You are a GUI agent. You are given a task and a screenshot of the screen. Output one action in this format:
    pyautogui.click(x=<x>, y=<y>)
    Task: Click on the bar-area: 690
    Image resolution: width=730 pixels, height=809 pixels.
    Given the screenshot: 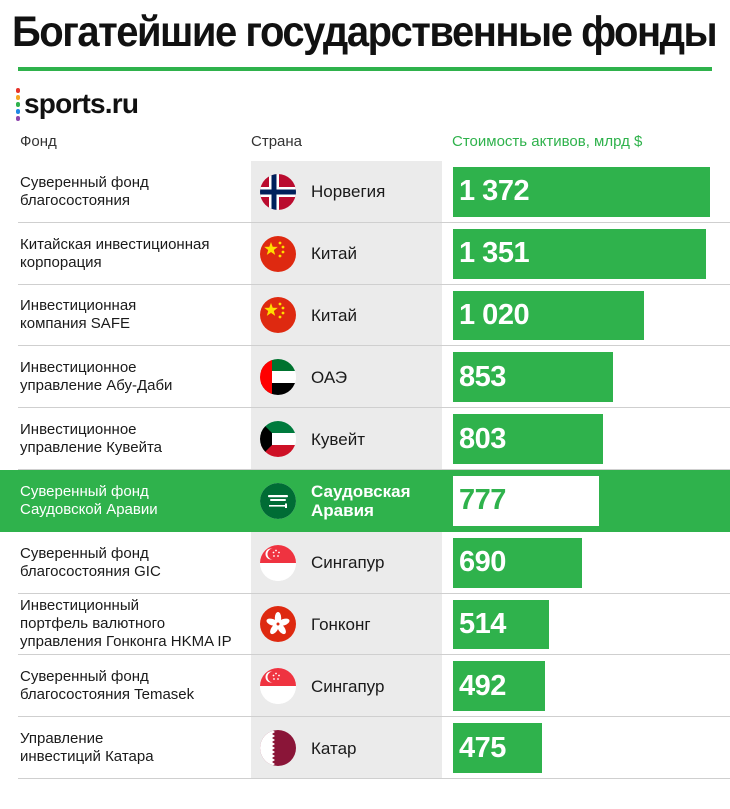 What is the action you would take?
    pyautogui.click(x=591, y=562)
    